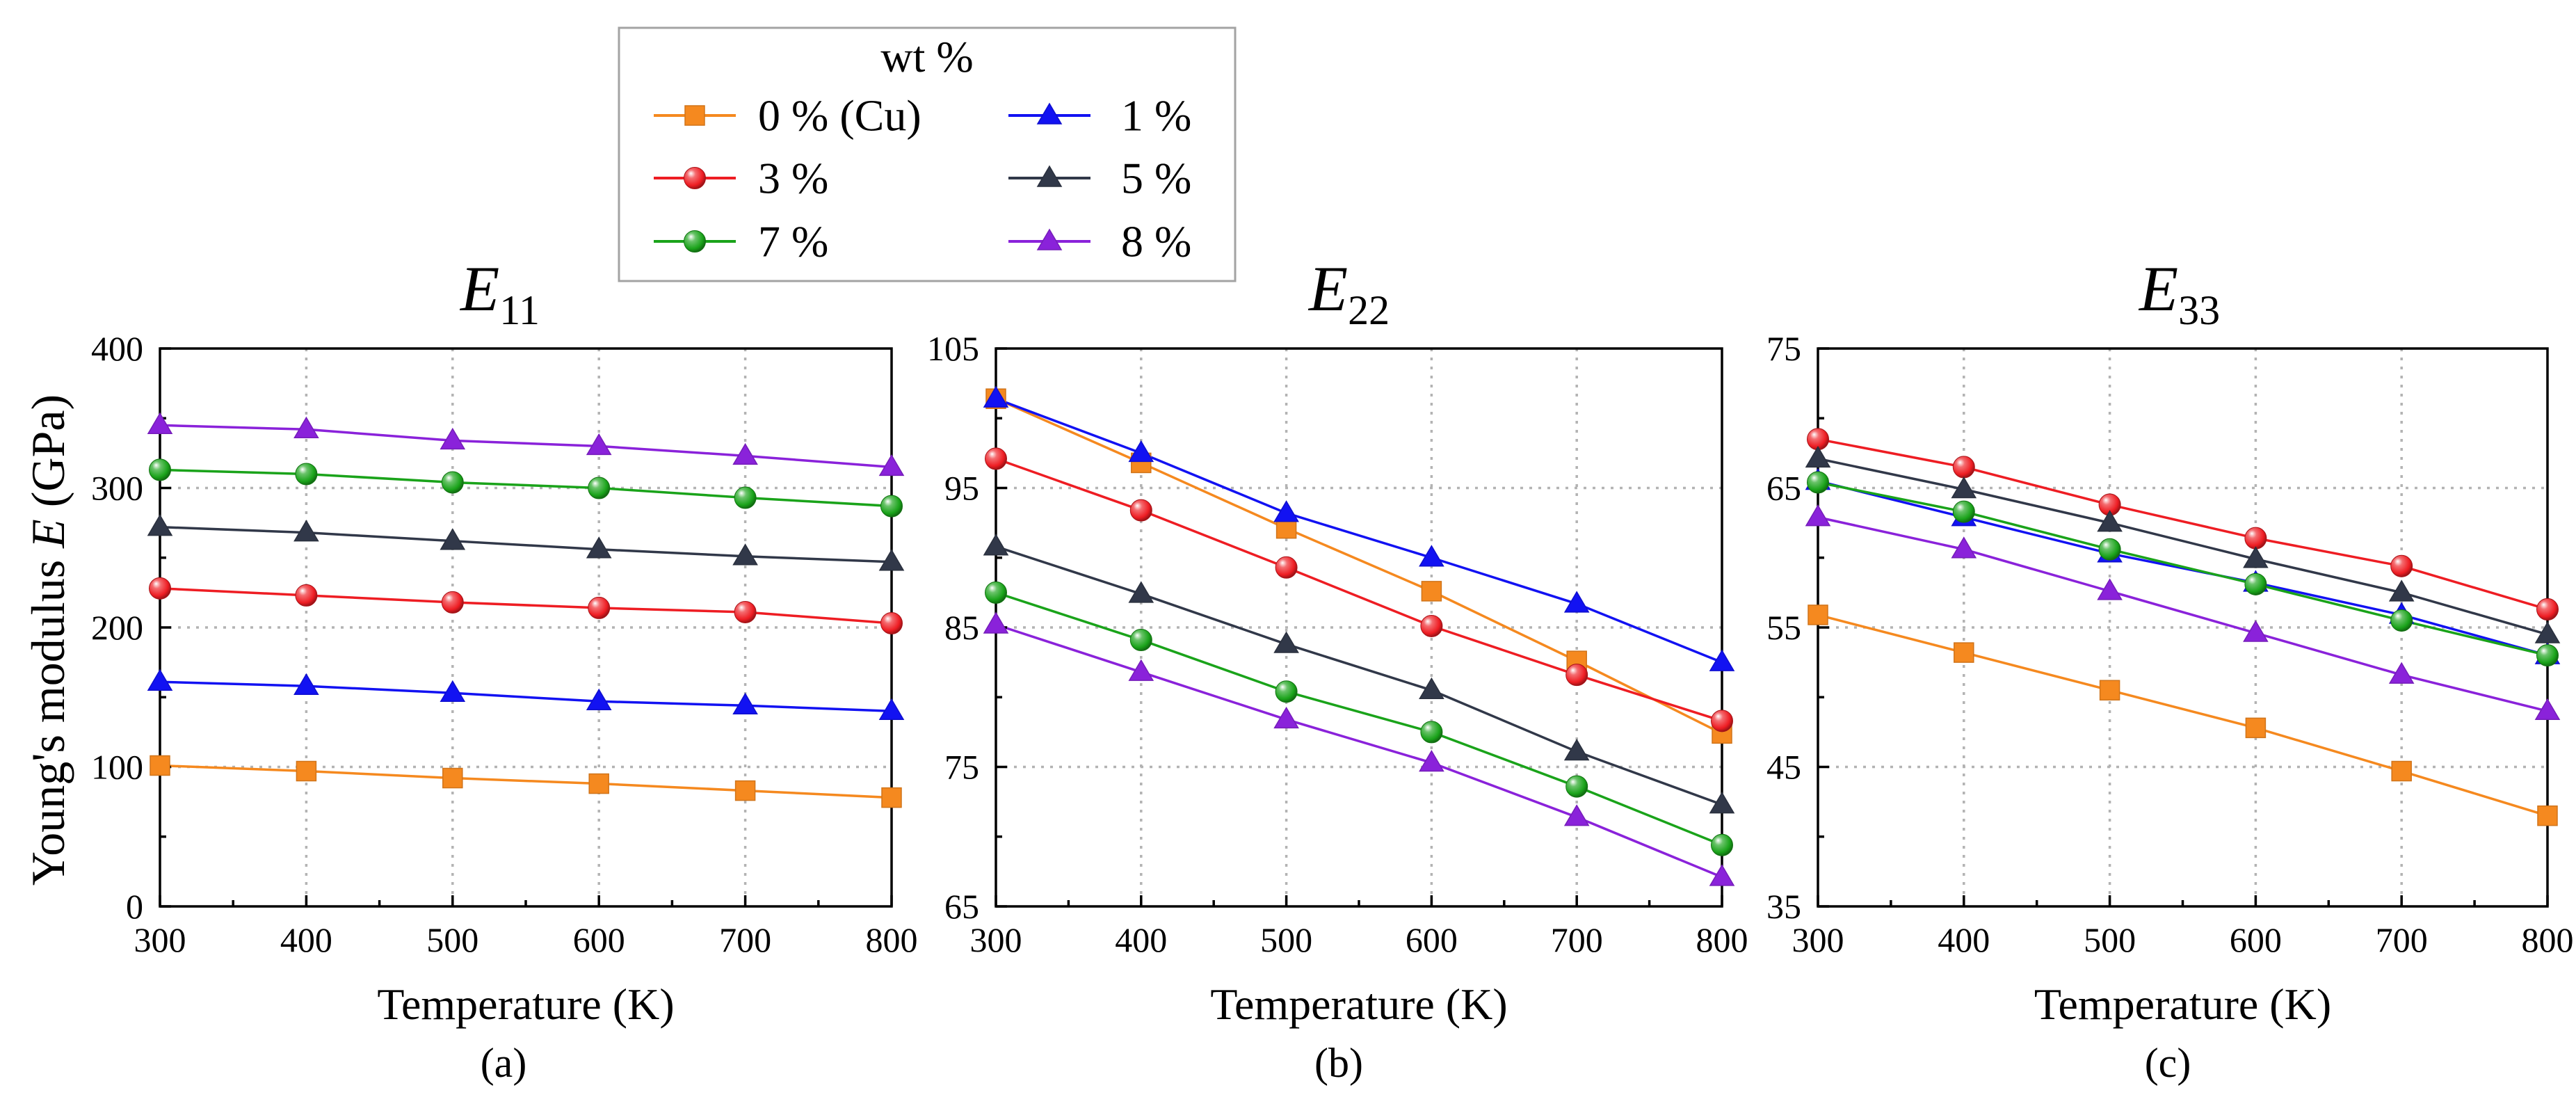  What do you see at coordinates (1099, 116) in the screenshot?
I see `legend-entry: 1 %` at bounding box center [1099, 116].